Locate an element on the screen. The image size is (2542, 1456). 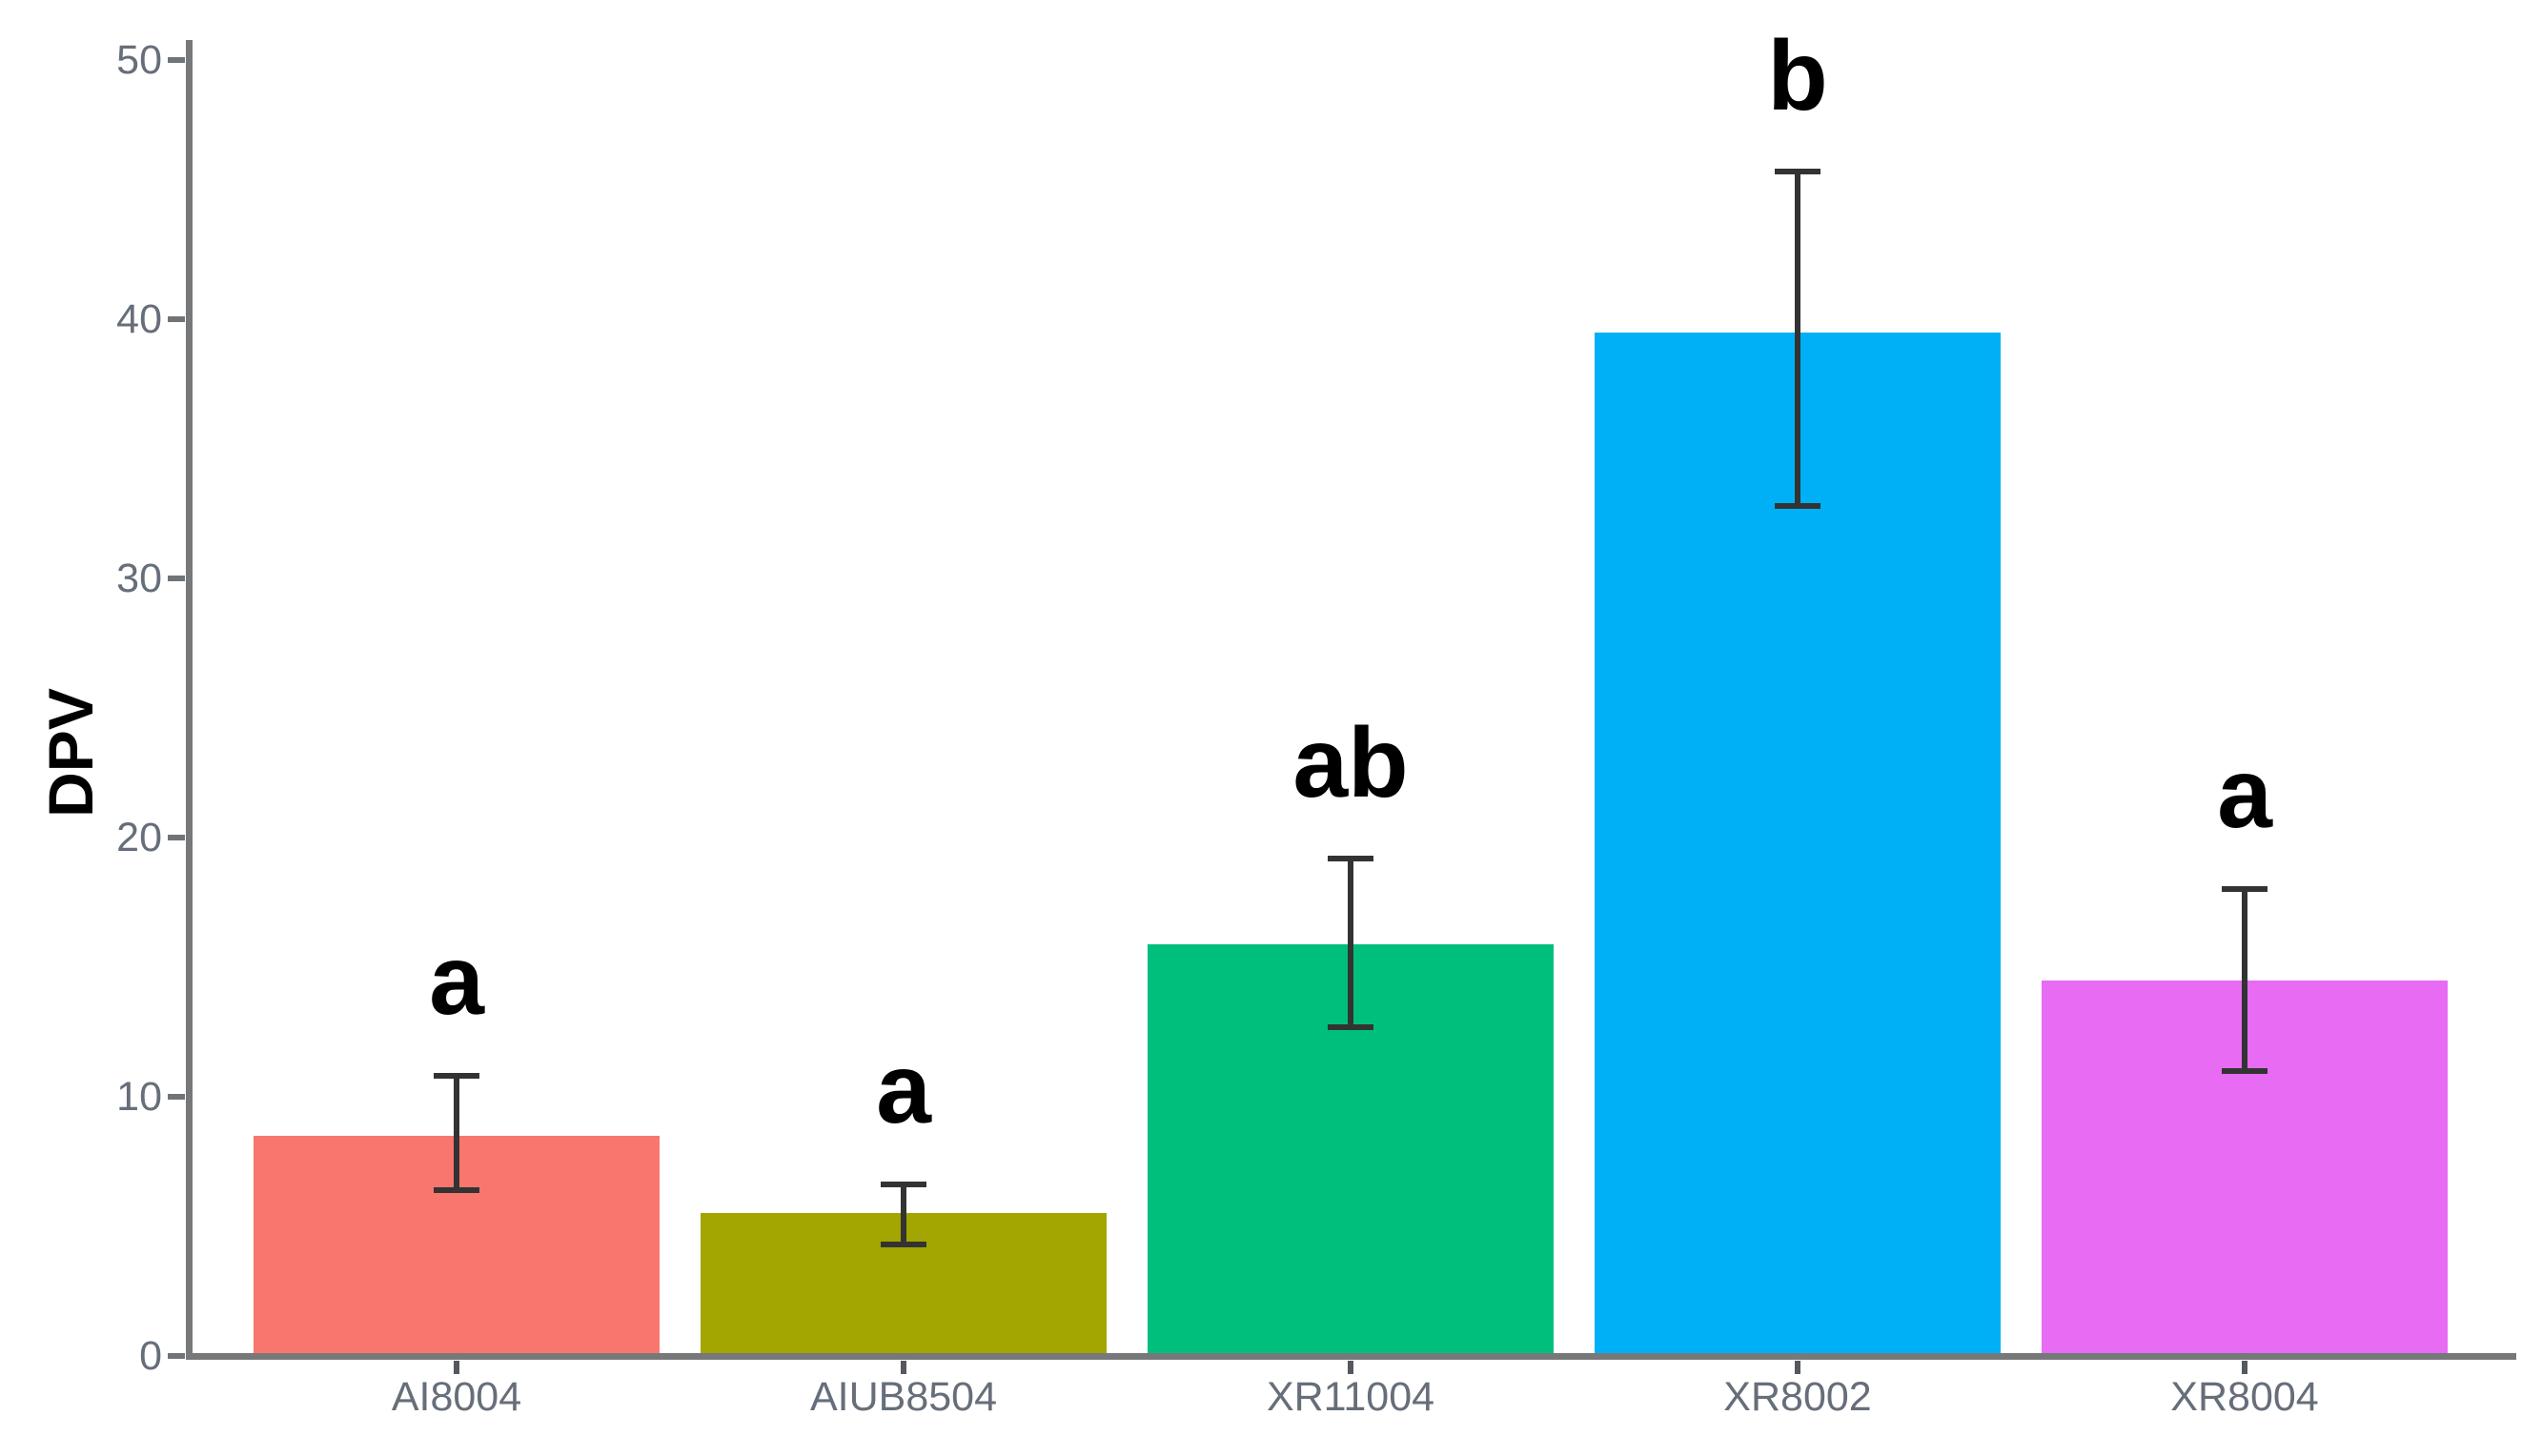
error-bar-cap-top-xr8004 is located at coordinates (2244, 889).